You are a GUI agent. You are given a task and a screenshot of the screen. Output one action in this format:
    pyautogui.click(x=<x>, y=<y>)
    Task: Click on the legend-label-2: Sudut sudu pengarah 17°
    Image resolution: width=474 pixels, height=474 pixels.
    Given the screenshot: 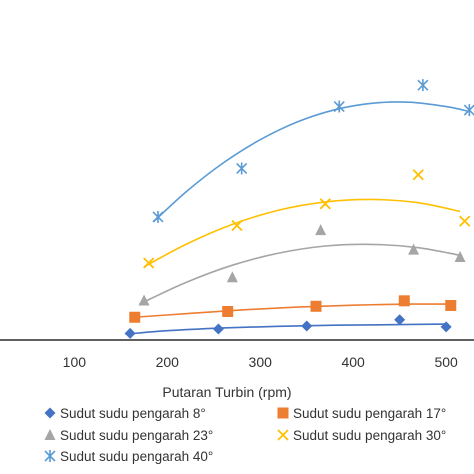 What is the action you would take?
    pyautogui.click(x=369, y=413)
    